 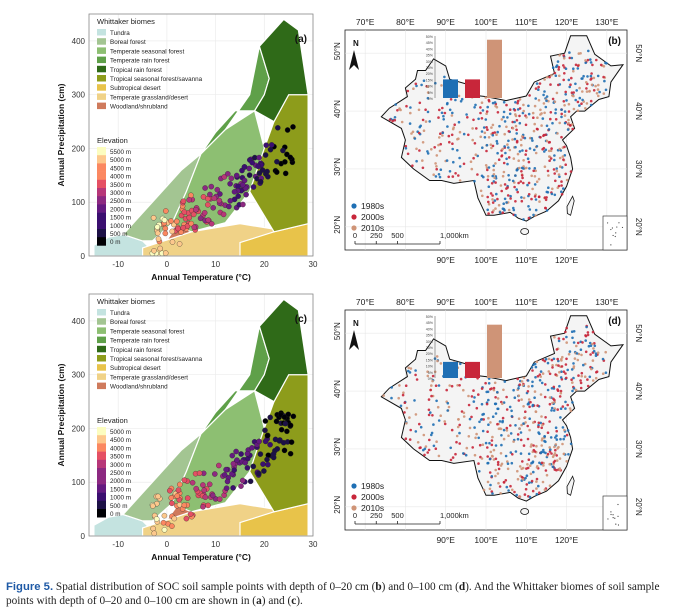 I want to click on panel-label: (b), so click(x=614, y=41).